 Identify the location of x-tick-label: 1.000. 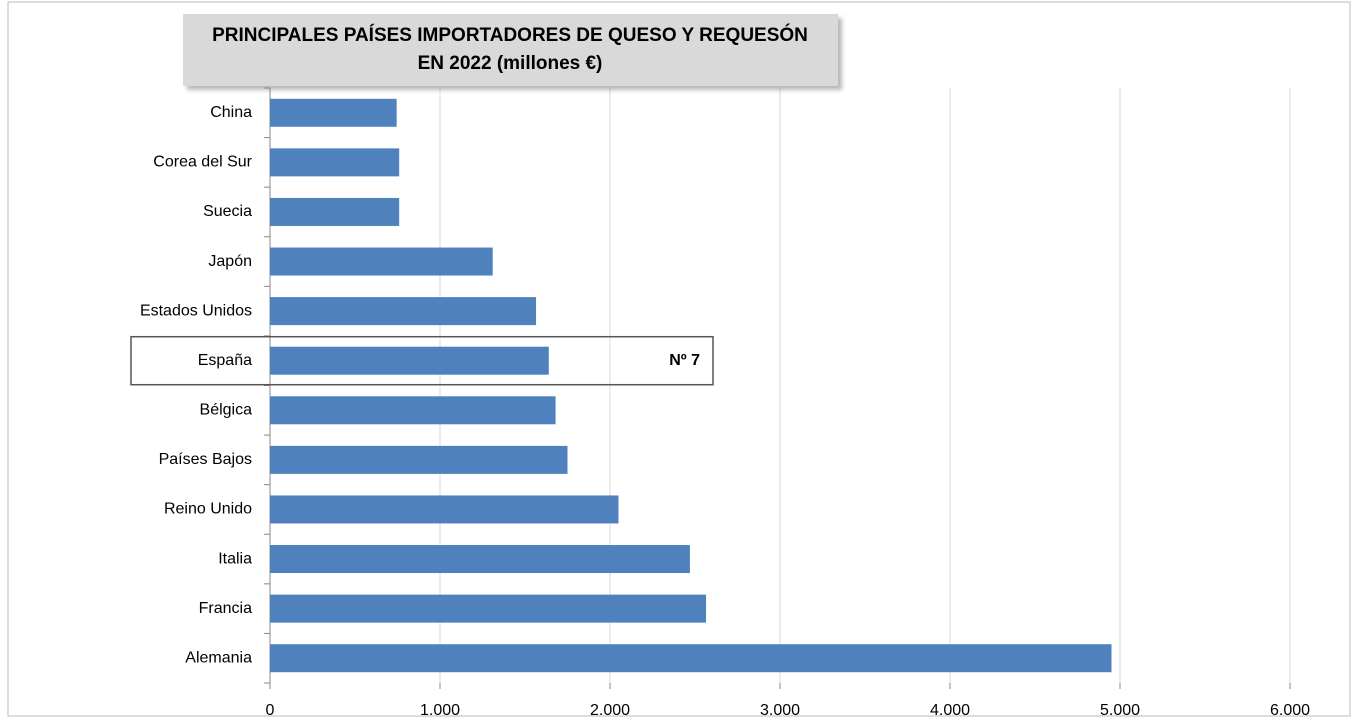
(440, 710).